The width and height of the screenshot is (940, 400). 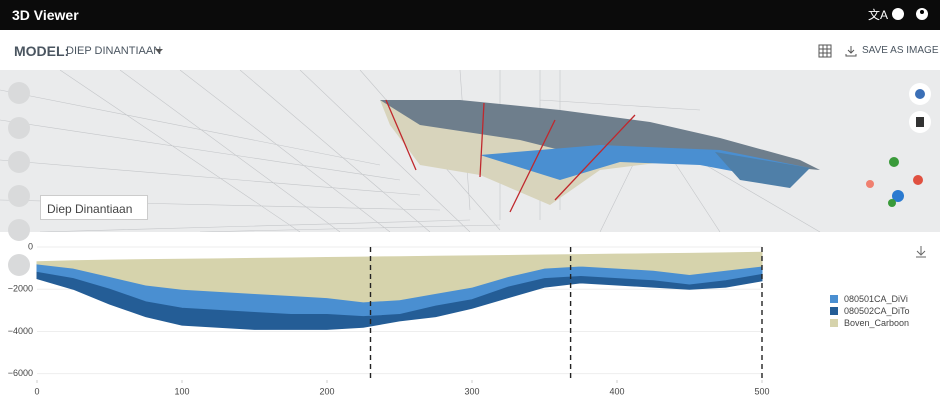 I want to click on save-as-image: SAVE AS IMAGE, so click(x=900, y=50).